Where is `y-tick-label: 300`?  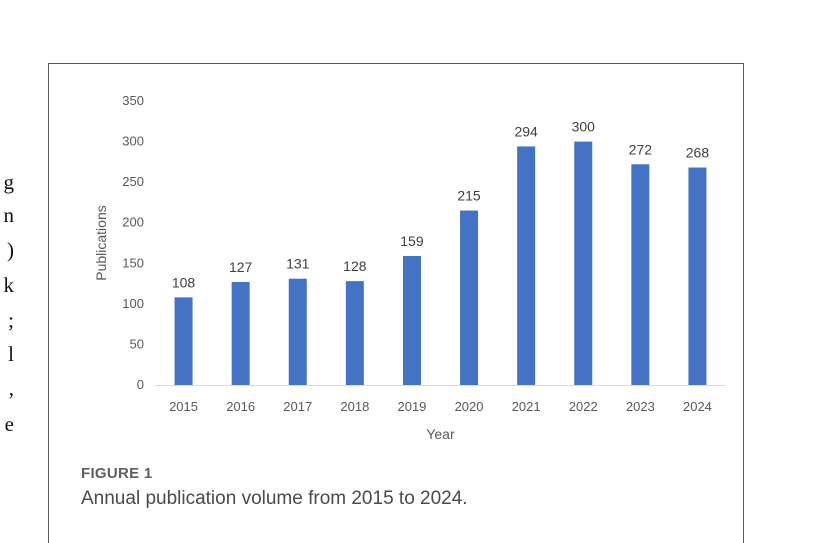
y-tick-label: 300 is located at coordinates (133, 141).